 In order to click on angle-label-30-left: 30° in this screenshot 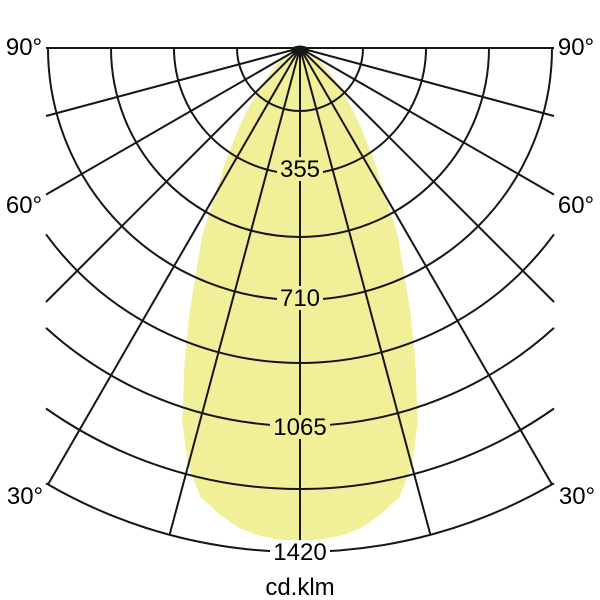, I will do `click(25, 496)`.